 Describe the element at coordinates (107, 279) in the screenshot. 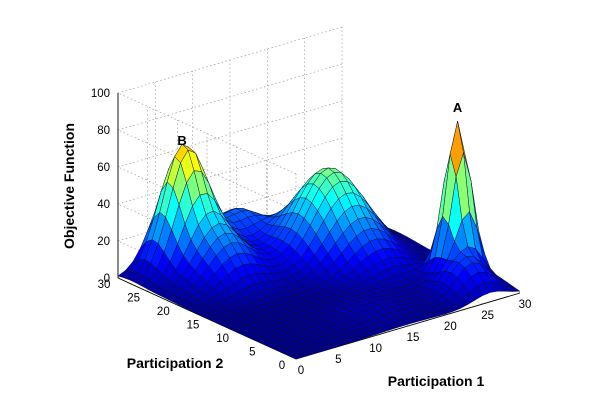

I see `z-tick-label-0: 0` at that location.